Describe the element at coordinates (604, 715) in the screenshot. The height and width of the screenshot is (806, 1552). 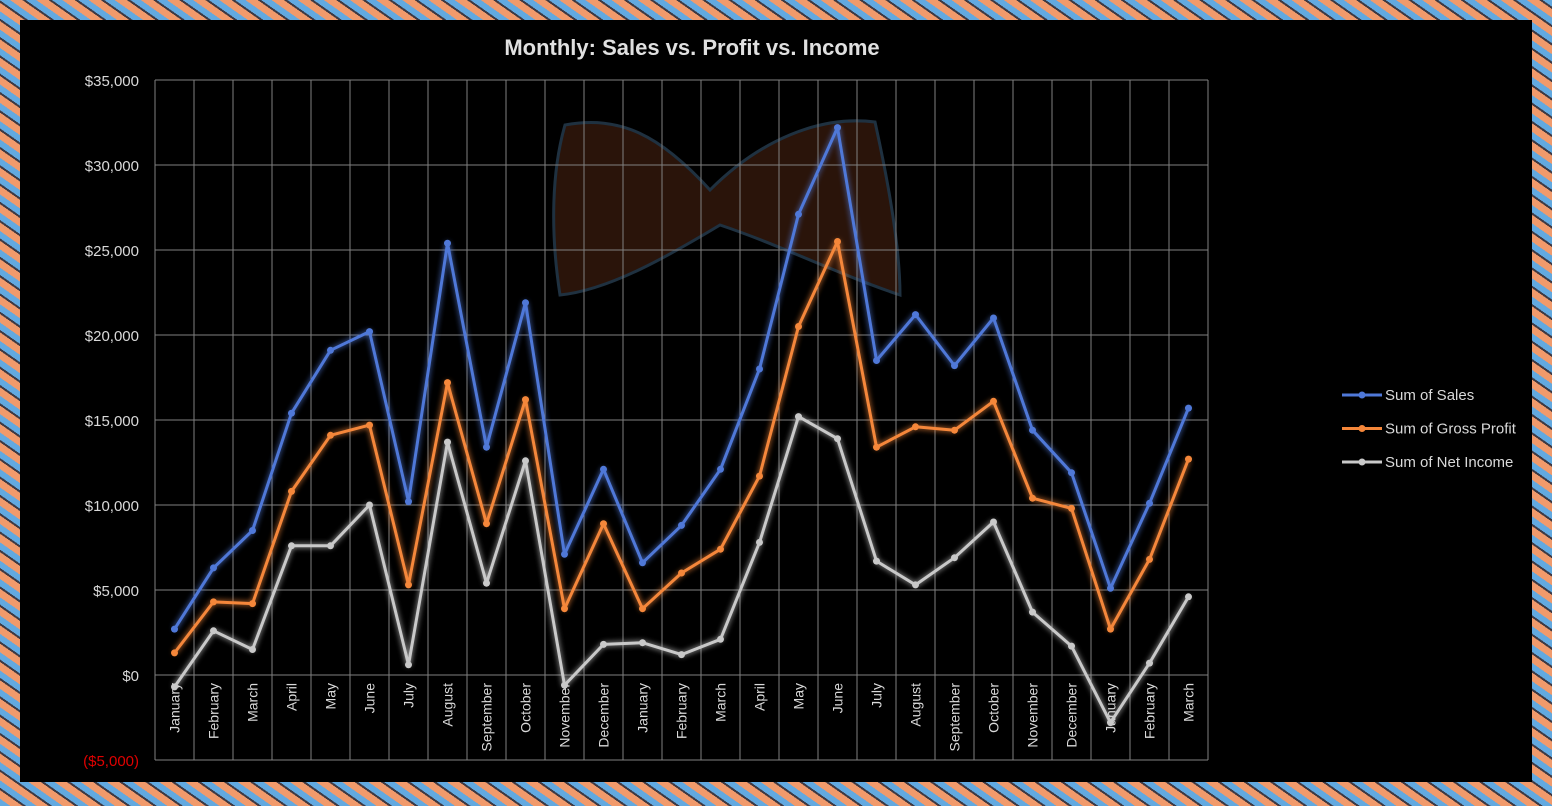
I see `x-tick-label: December` at that location.